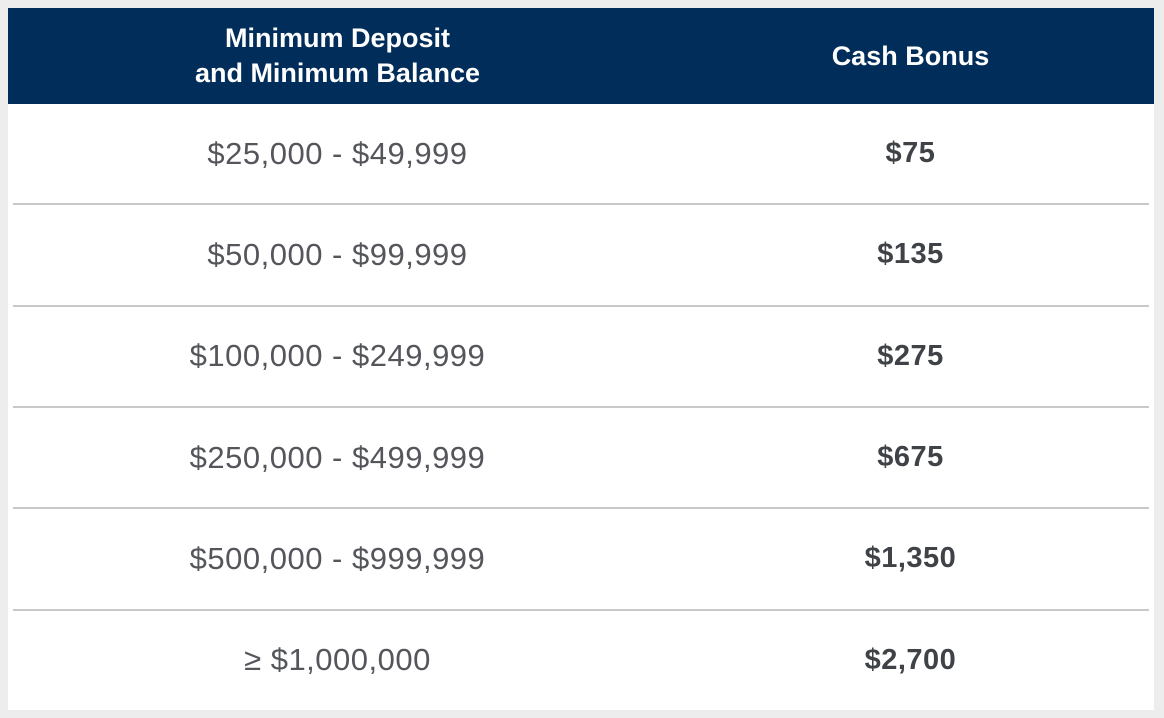  I want to click on table-row: ≥ $1,000,000 $2,700, so click(581, 660).